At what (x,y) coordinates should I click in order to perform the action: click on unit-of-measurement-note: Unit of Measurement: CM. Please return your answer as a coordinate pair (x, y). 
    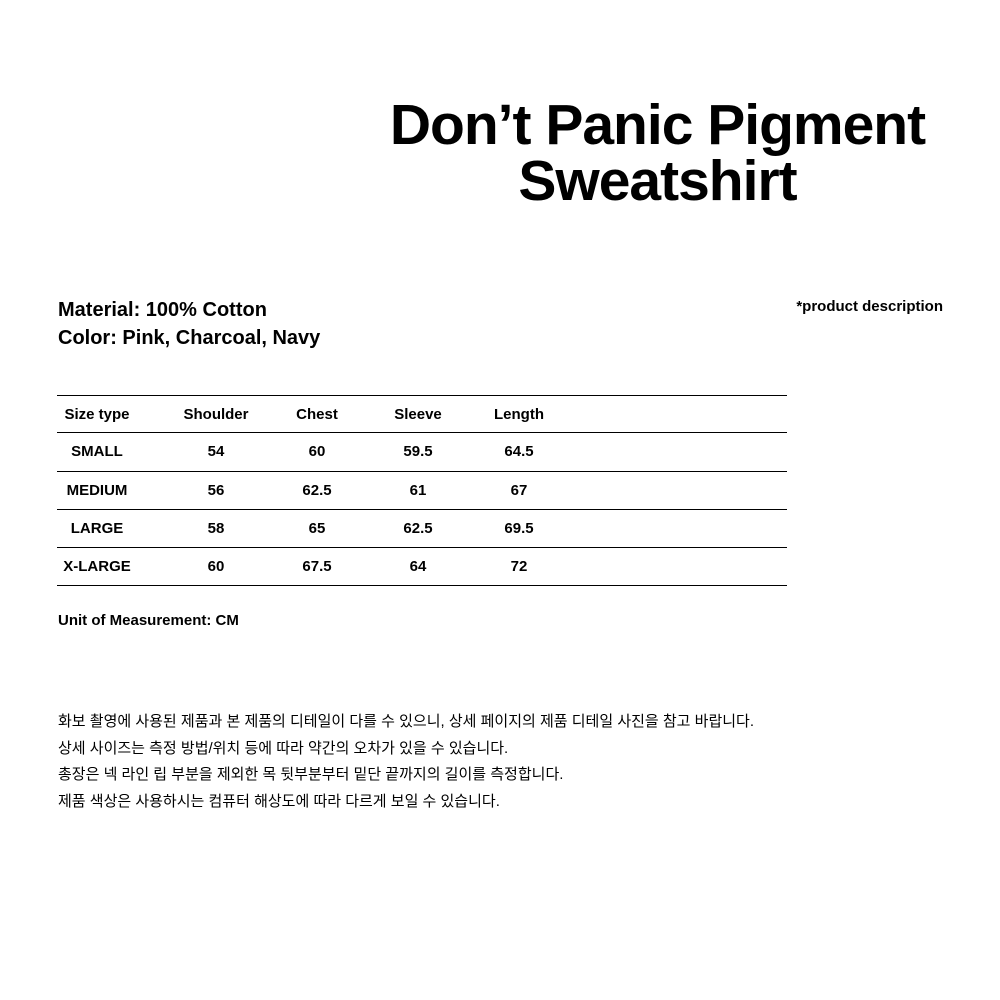
    Looking at the image, I should click on (148, 620).